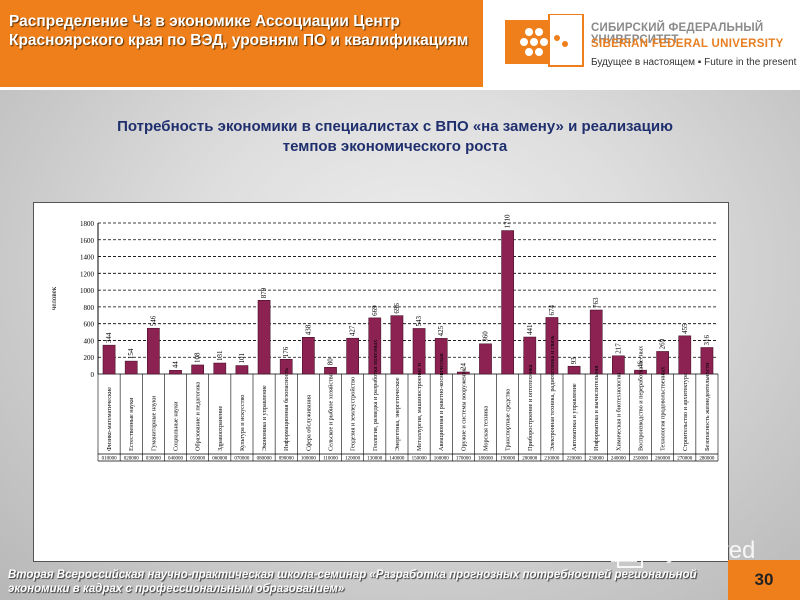  Describe the element at coordinates (153, 423) in the screenshot. I see `category-label: Гуманитарные науки` at that location.